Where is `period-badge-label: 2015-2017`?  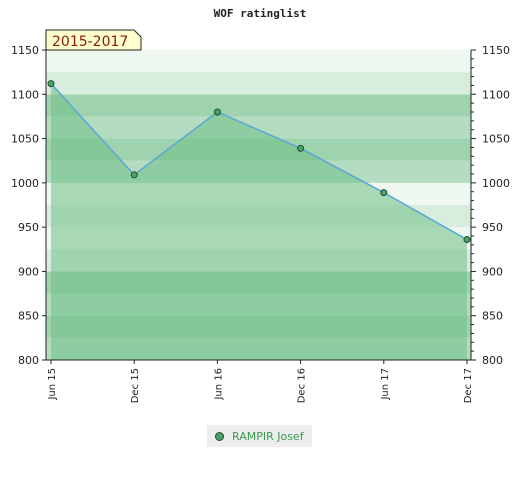
period-badge-label: 2015-2017 is located at coordinates (90, 42).